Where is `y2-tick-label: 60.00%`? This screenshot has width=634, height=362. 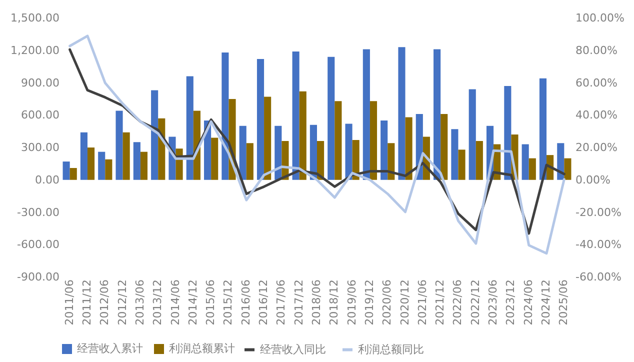 y2-tick-label: 60.00% is located at coordinates (597, 83).